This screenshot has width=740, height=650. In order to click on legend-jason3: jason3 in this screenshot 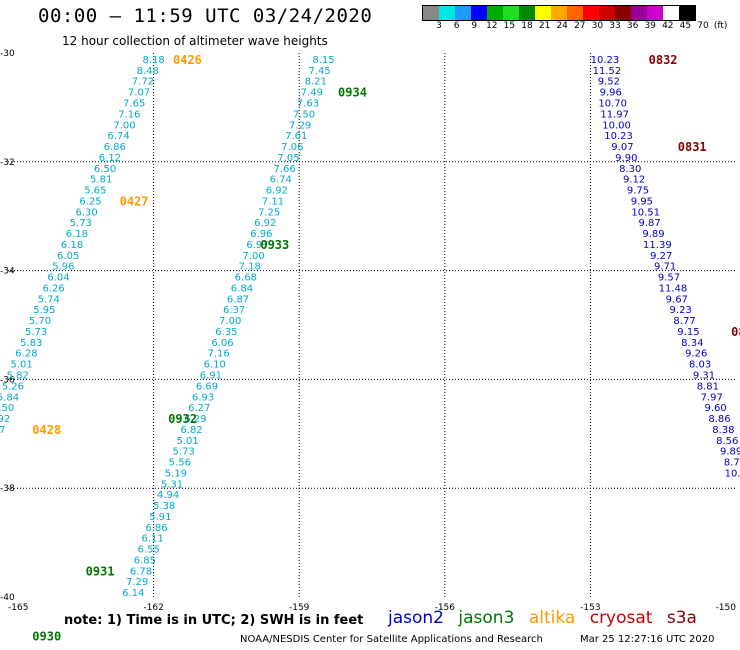, I will do `click(486, 618)`.